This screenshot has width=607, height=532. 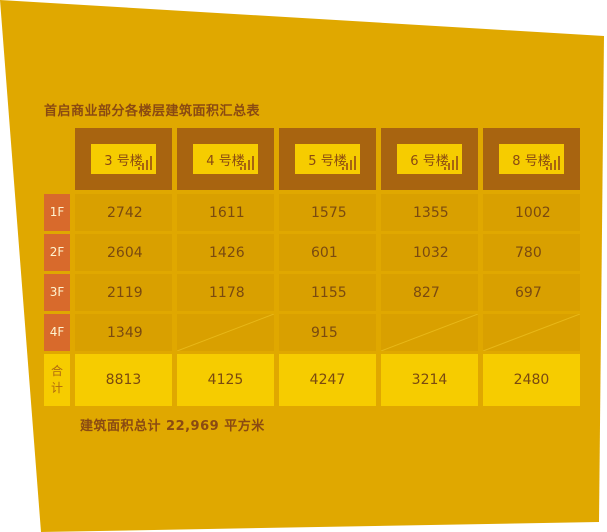 I want to click on floor-label: 4F, so click(x=57, y=332).